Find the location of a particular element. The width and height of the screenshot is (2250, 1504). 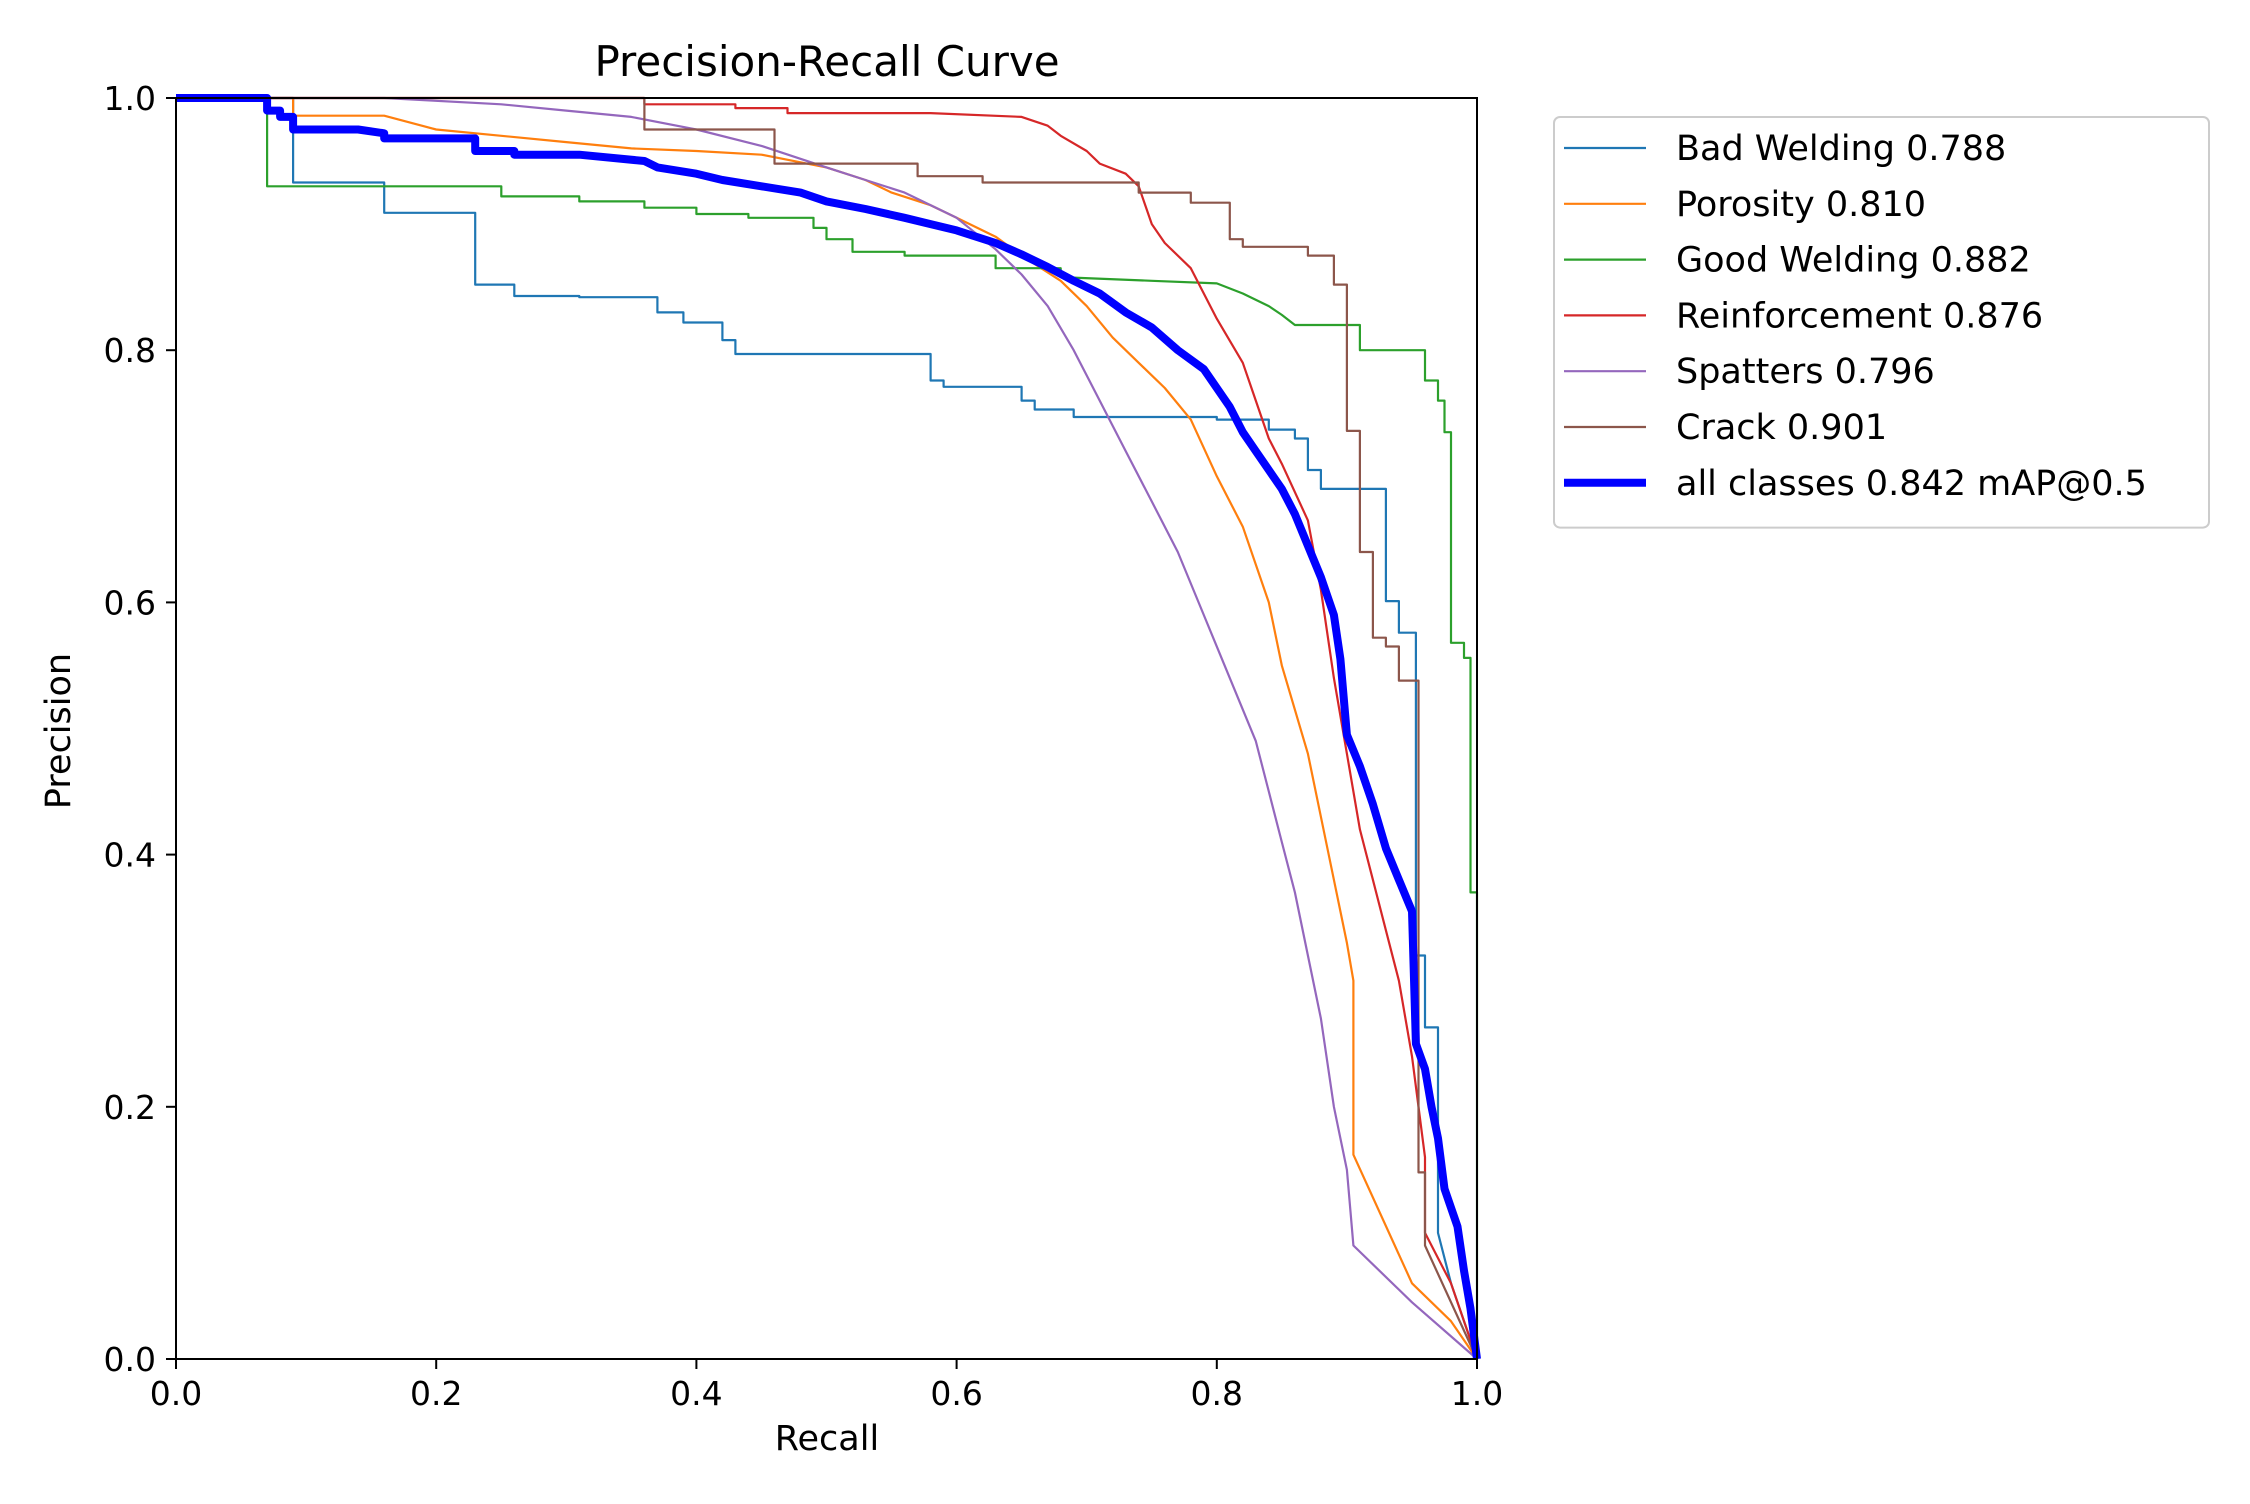

legend-label-1: Porosity 0.810 is located at coordinates (1801, 205).